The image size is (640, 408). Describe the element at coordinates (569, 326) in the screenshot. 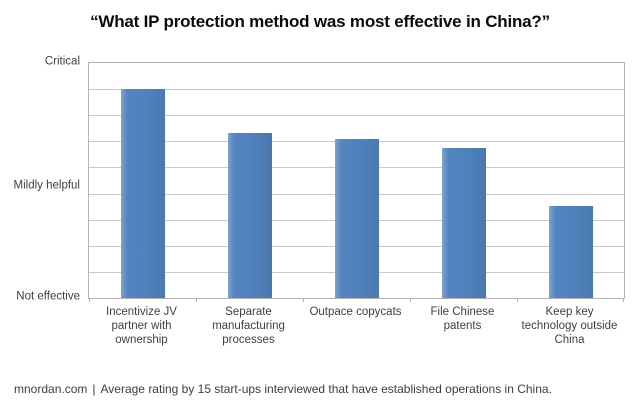

I see `x-axis-category-label: Keep key technology outside China` at that location.